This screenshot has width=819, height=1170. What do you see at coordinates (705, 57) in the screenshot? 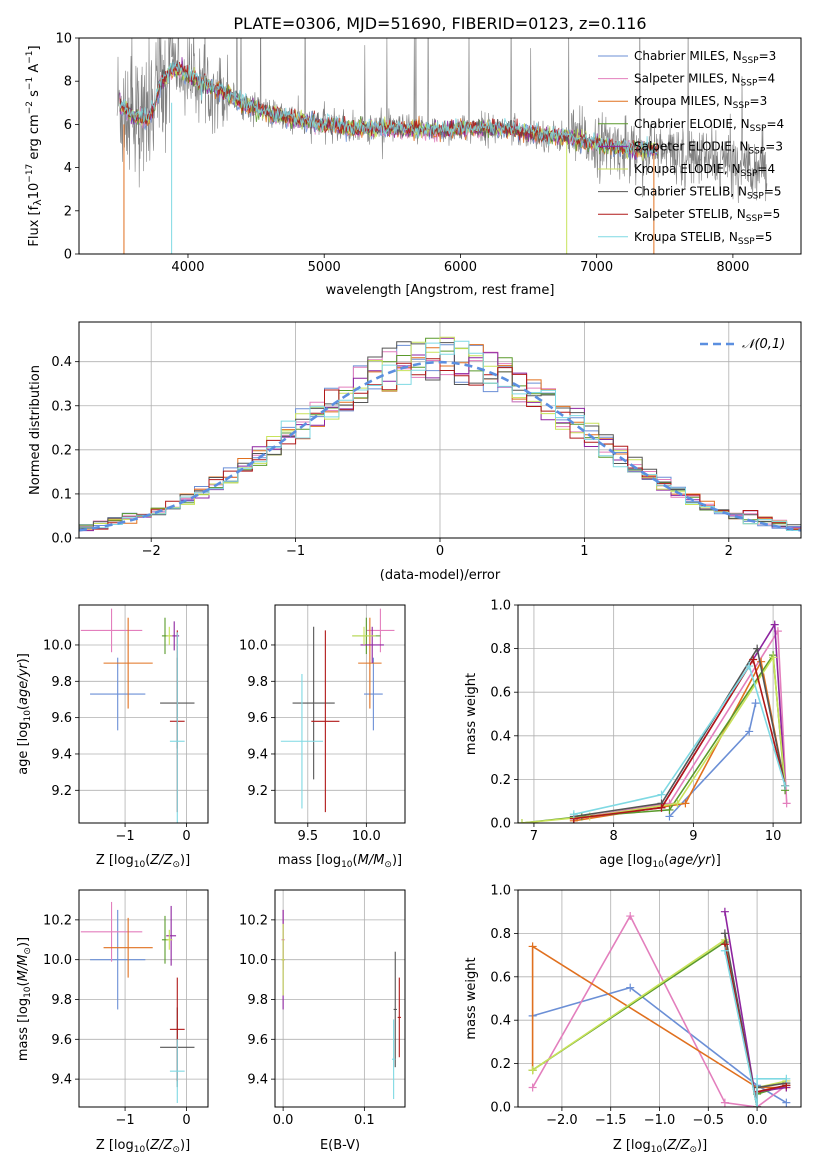
I see `legend-entry: Chabrier MILES, NSSP=3` at bounding box center [705, 57].